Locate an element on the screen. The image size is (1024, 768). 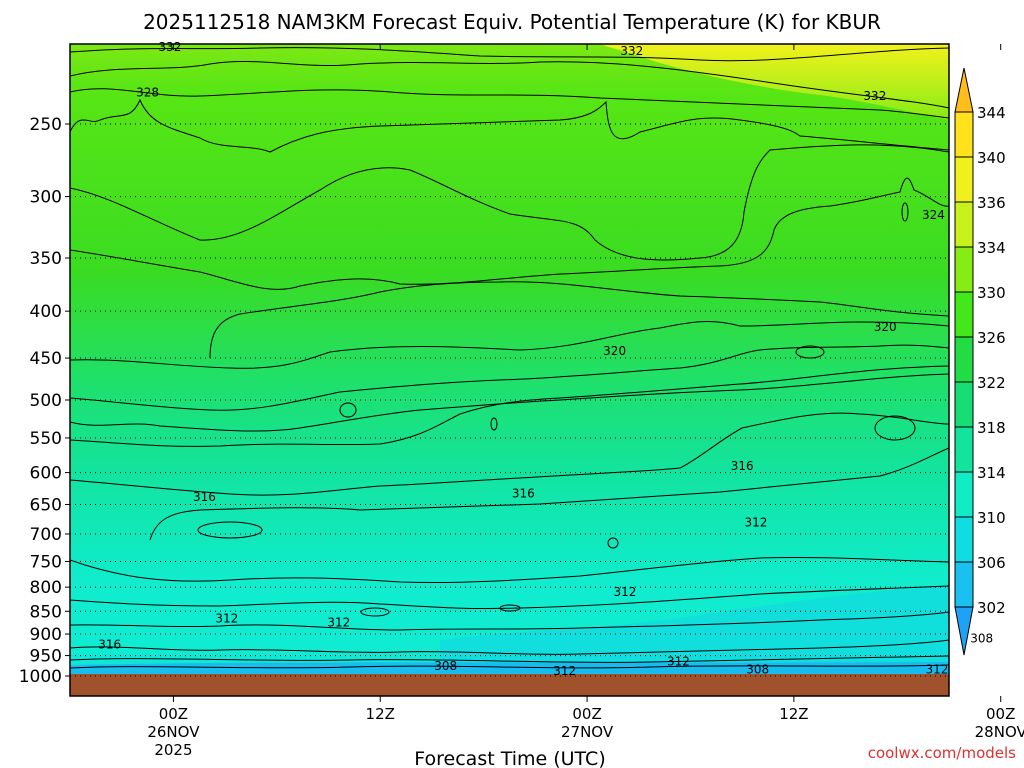
ground-below-surface is located at coordinates (509, 685).